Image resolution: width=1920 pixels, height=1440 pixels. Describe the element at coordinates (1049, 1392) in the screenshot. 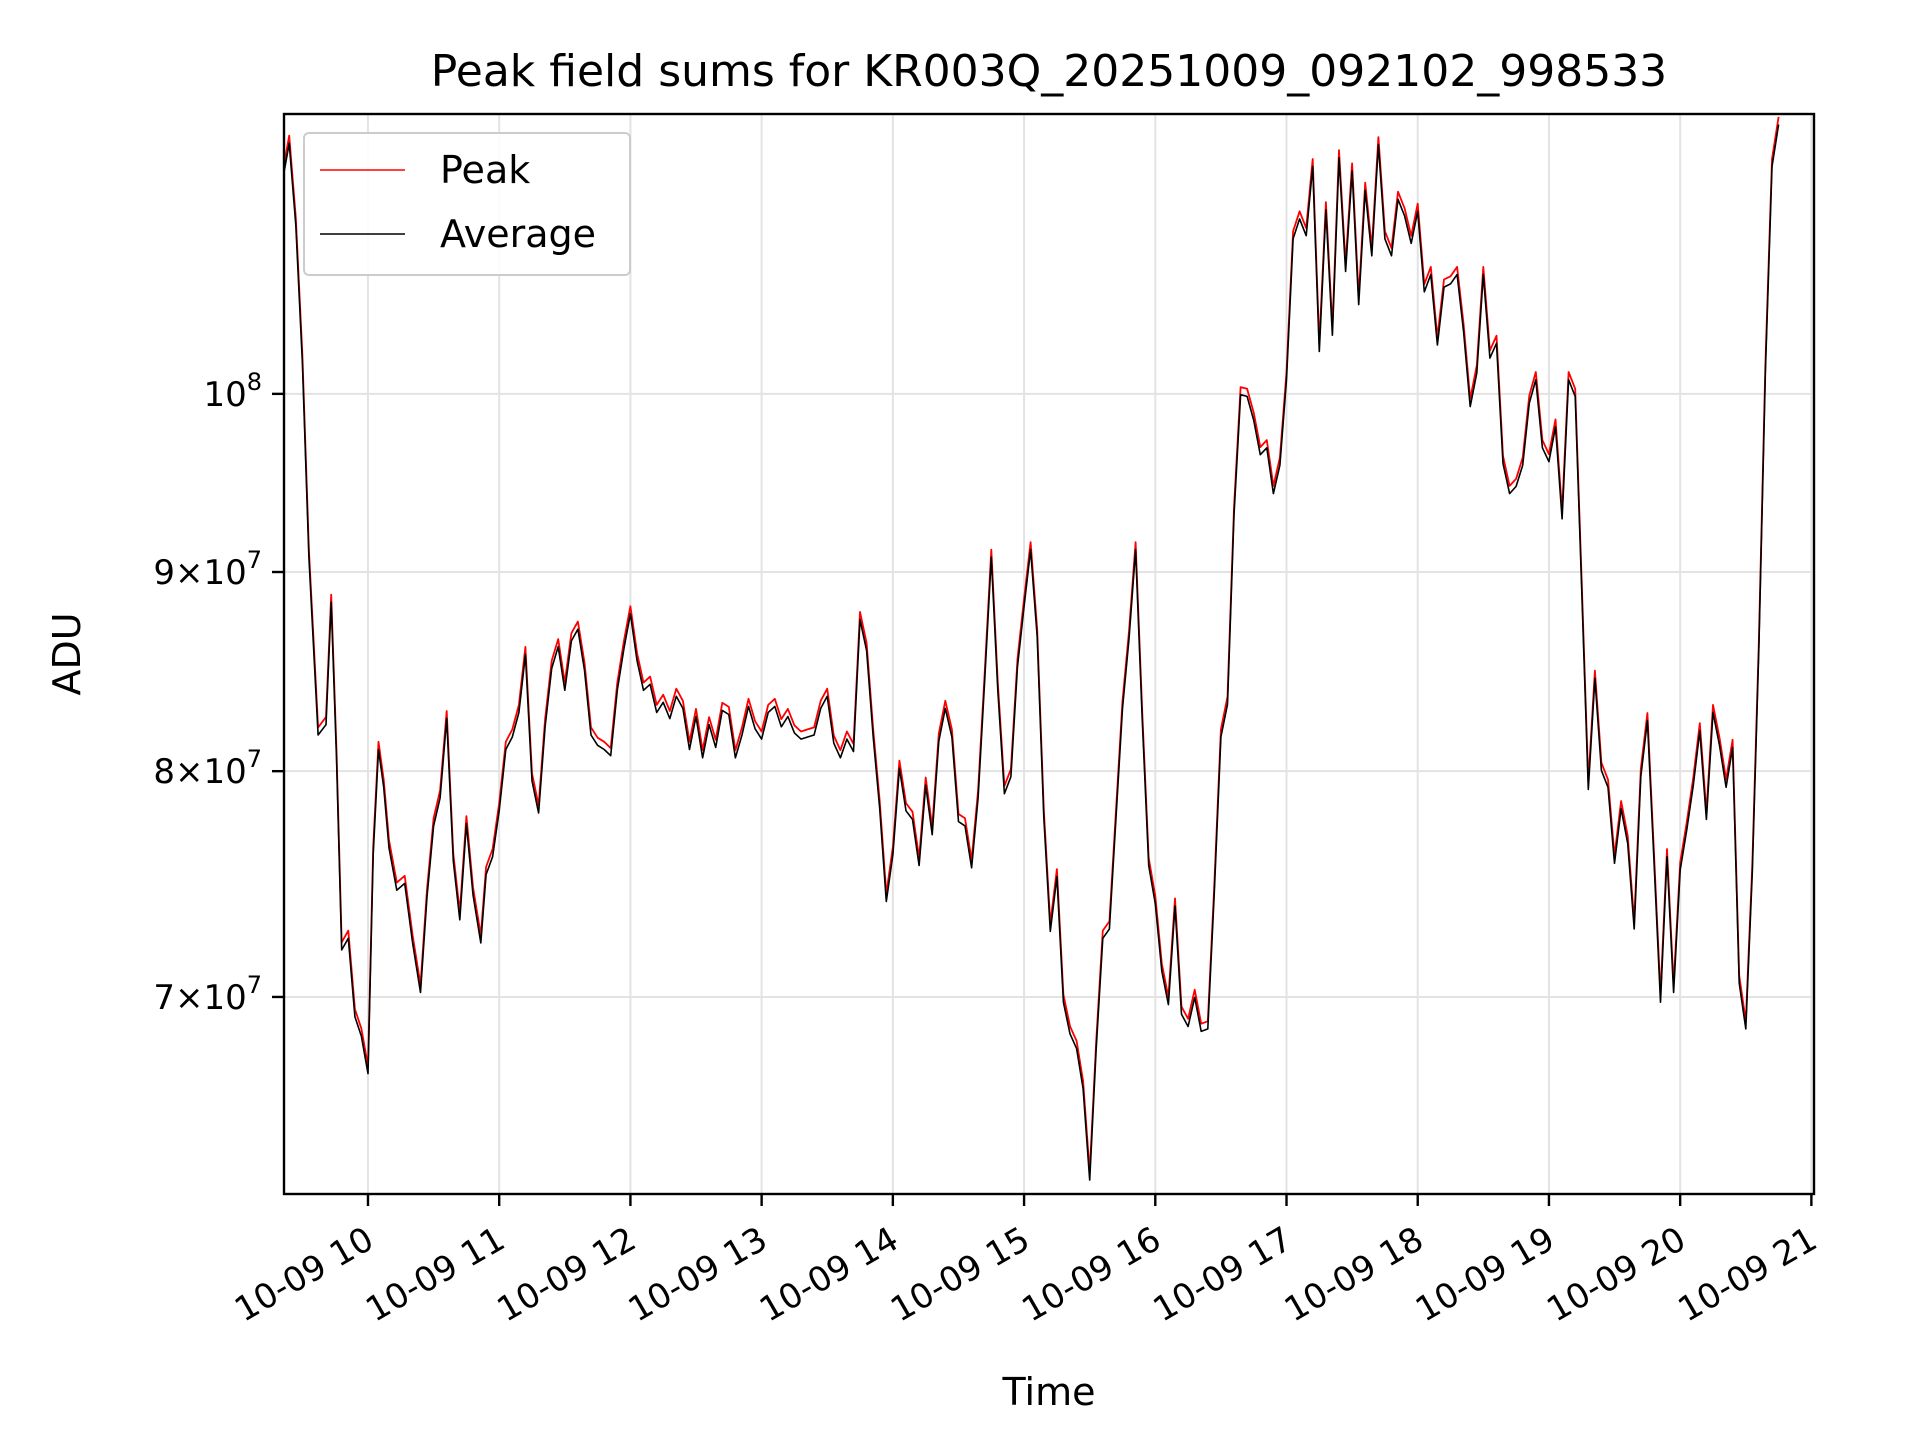

I see `x-axis-label: Time` at that location.